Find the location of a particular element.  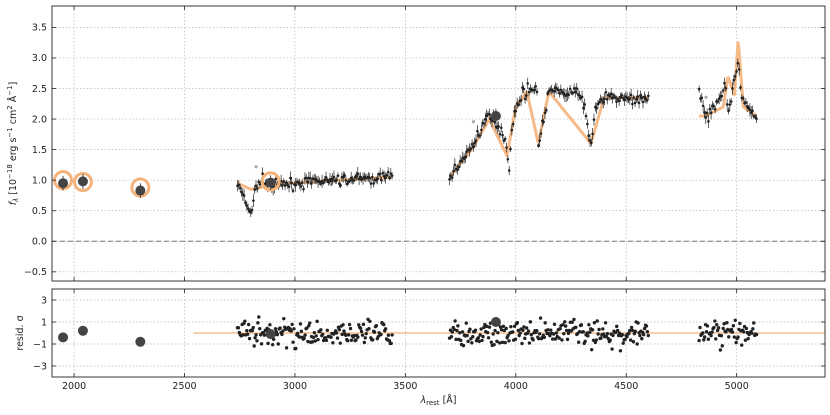

main-ylabel: fλ [10−18 erg s−1 cm2 Å−1] is located at coordinates (13, 144).